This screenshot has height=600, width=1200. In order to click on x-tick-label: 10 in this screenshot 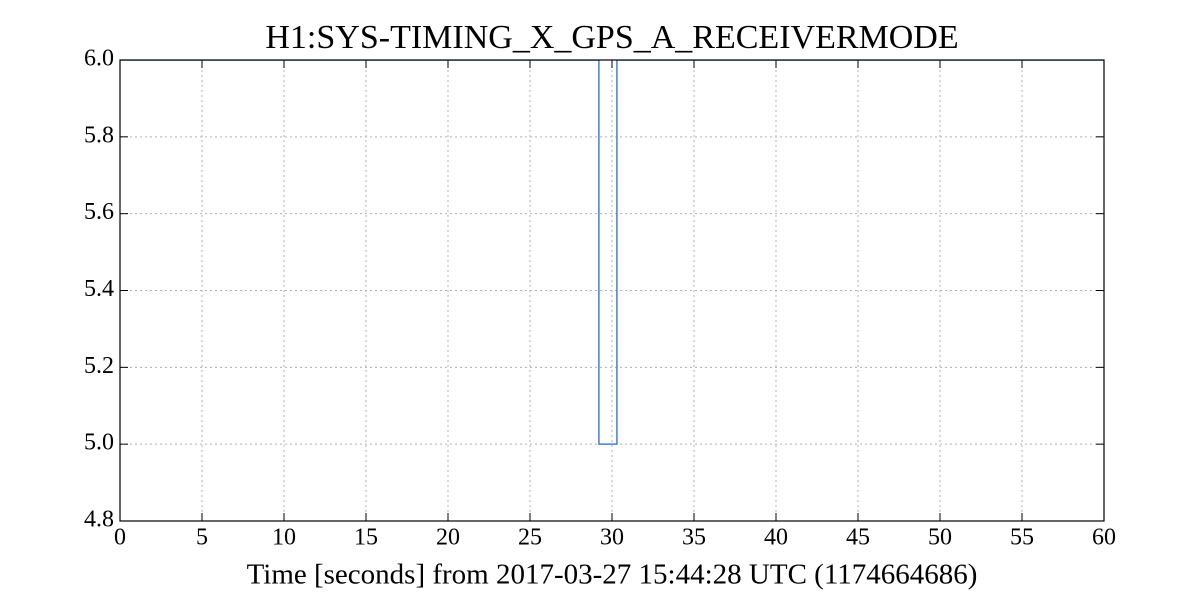, I will do `click(284, 538)`.